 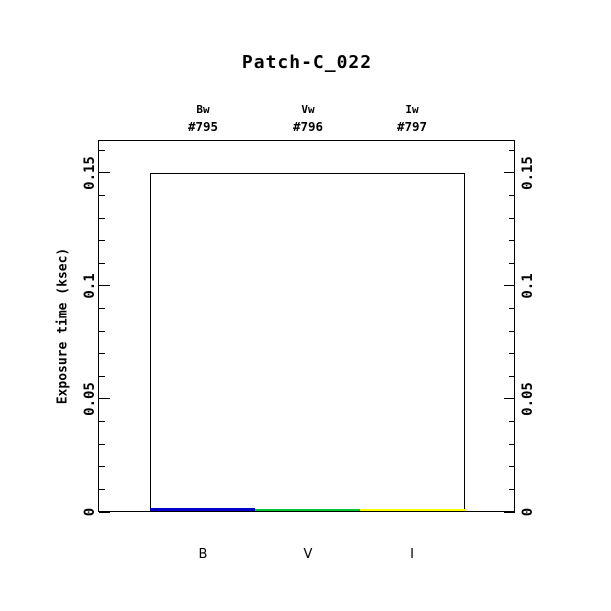 What do you see at coordinates (412, 118) in the screenshot?
I see `filter-header-i: Iw #797` at bounding box center [412, 118].